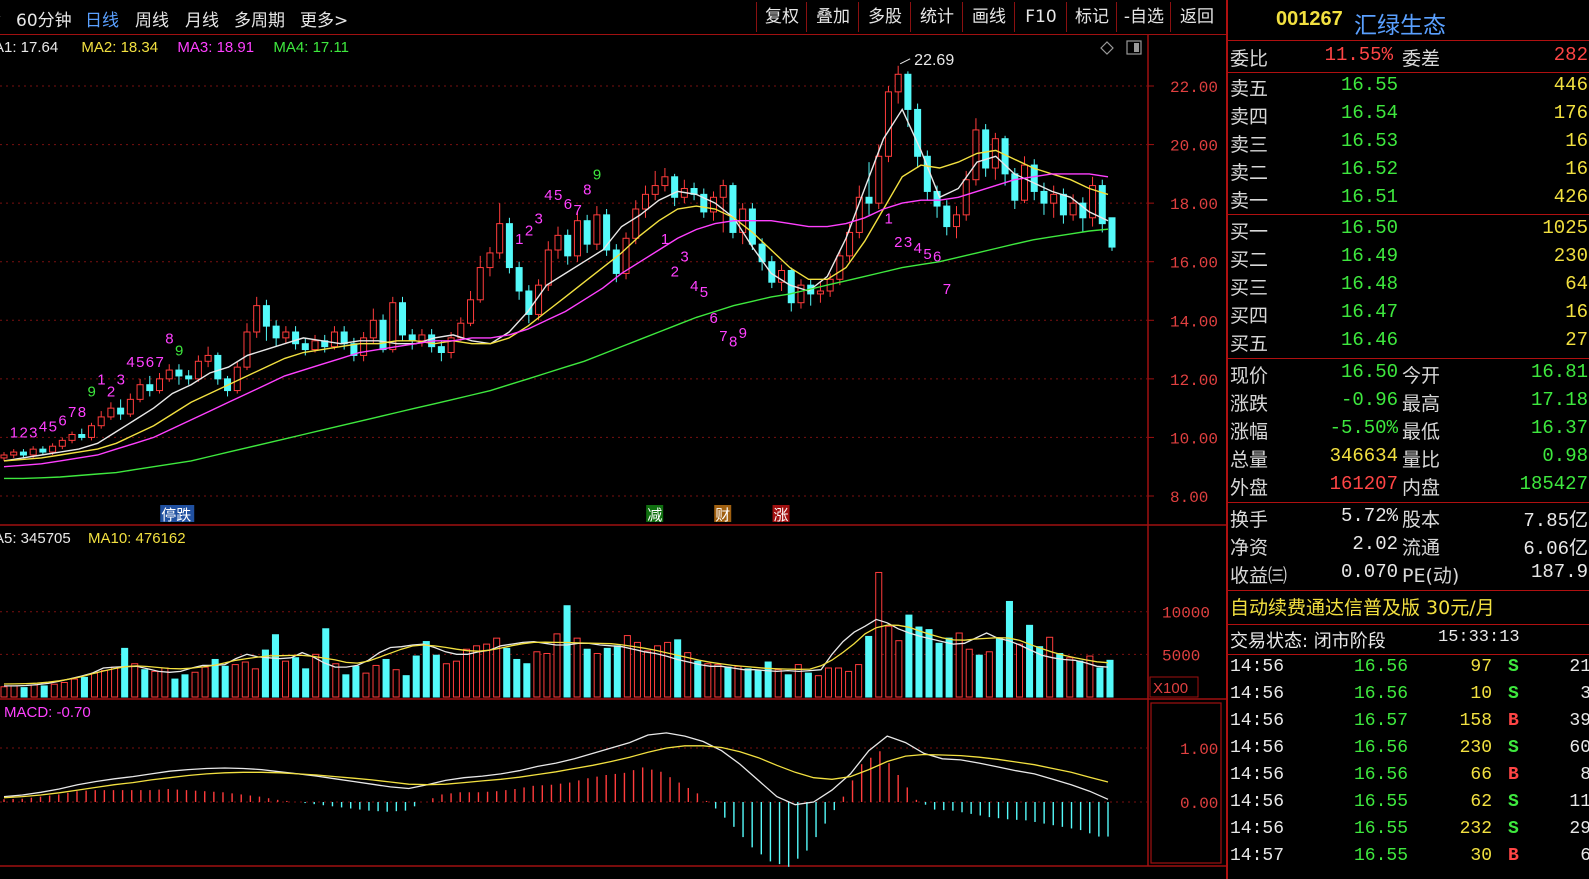 The height and width of the screenshot is (879, 1589). I want to click on tick-time: 14:57, so click(1257, 856).